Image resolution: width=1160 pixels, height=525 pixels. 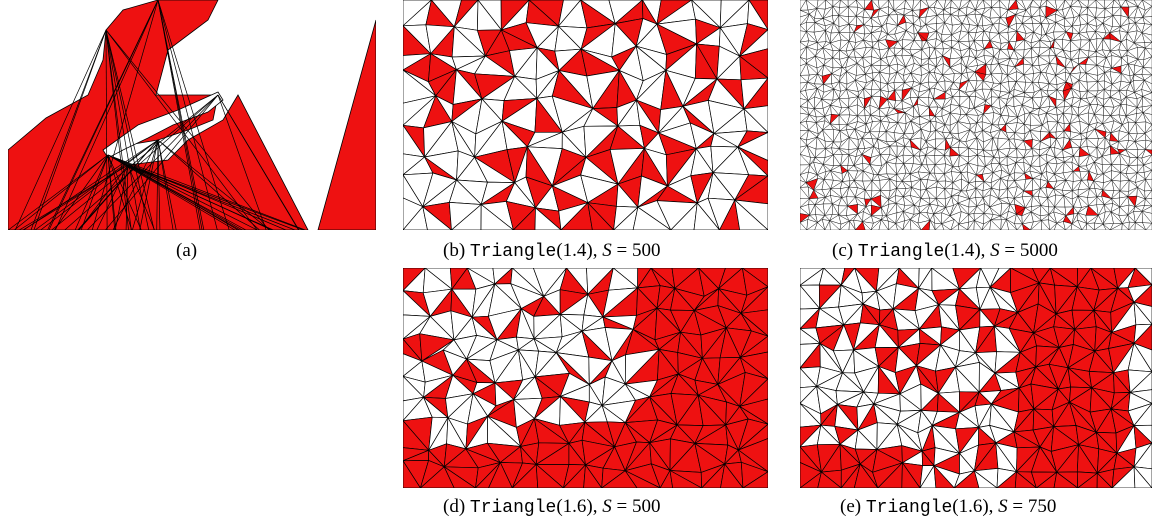 I want to click on mesh-tri-d, so click(x=585, y=378).